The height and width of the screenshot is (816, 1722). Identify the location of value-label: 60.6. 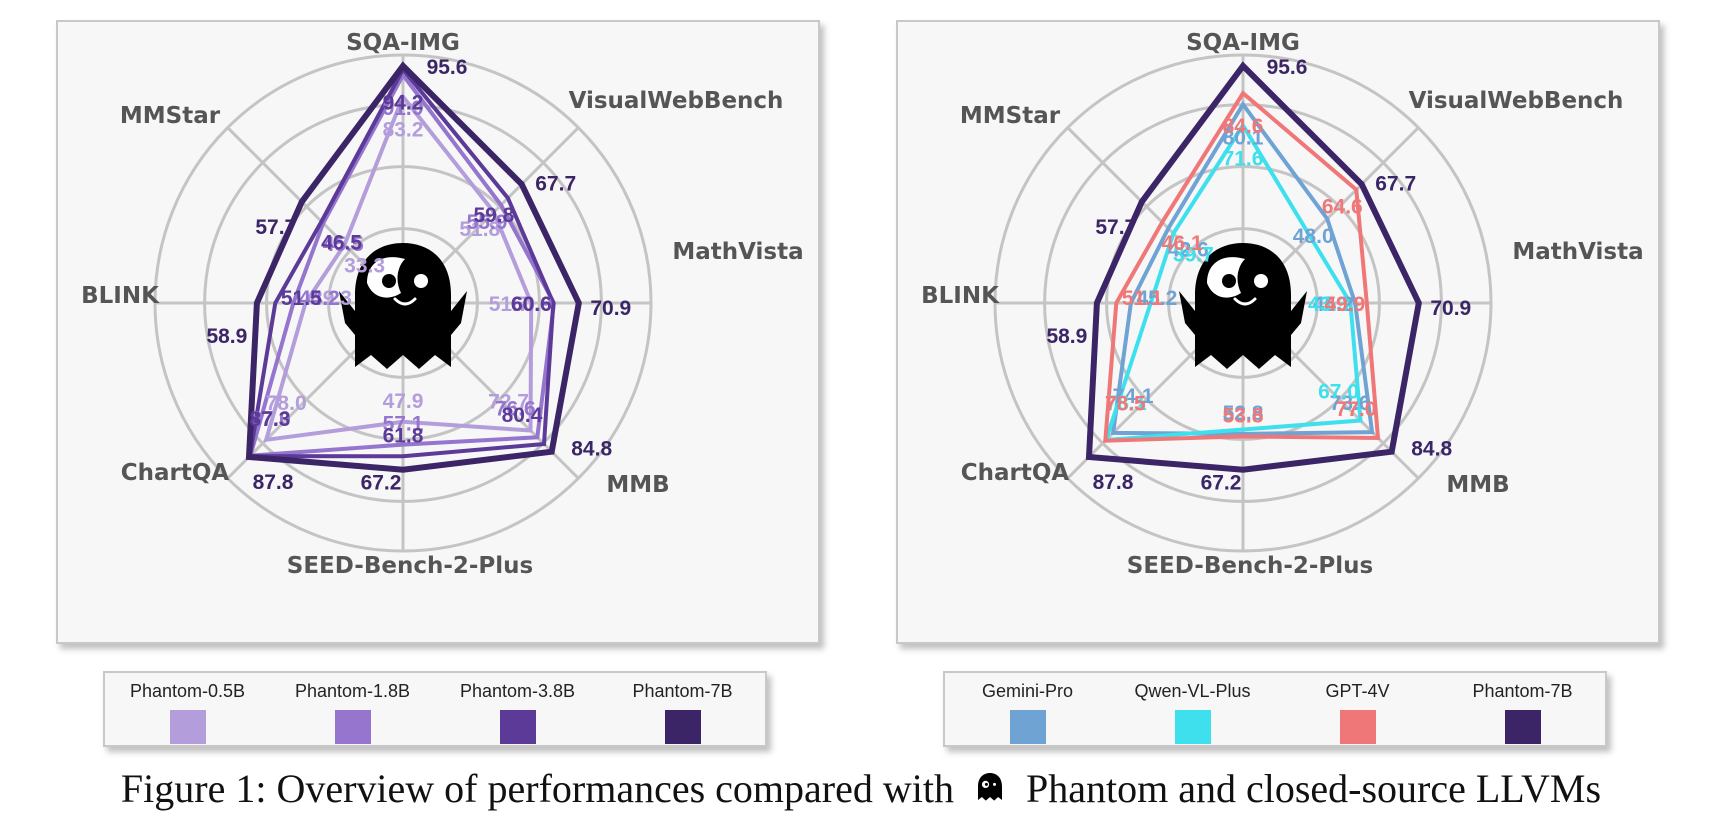
(531, 304).